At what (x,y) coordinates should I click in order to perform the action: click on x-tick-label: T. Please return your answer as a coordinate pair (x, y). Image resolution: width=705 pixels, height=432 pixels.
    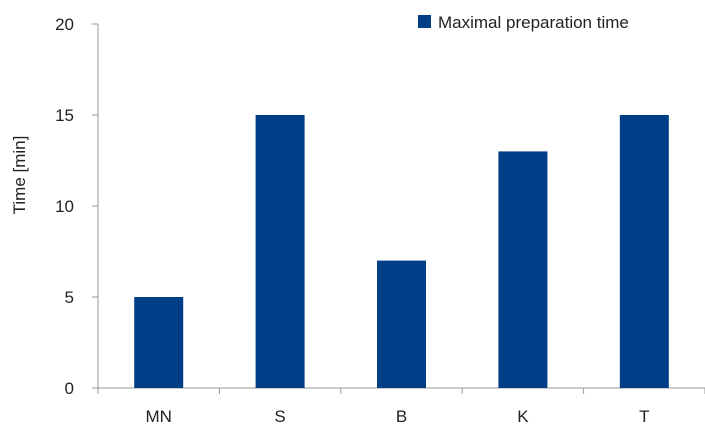
    Looking at the image, I should click on (644, 416).